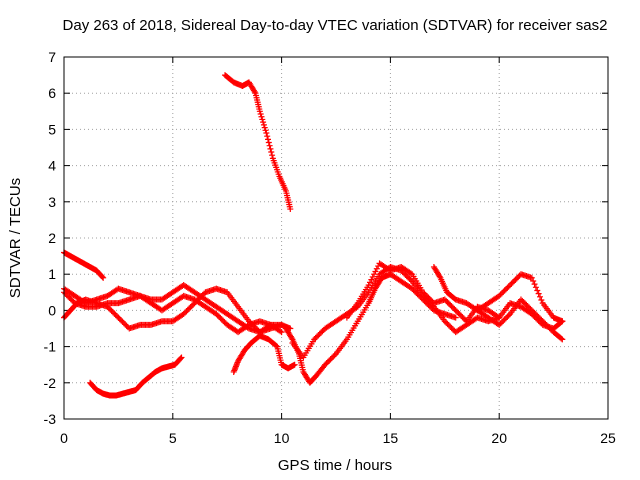 This screenshot has height=480, width=640. What do you see at coordinates (136, 376) in the screenshot?
I see `series-track-e` at bounding box center [136, 376].